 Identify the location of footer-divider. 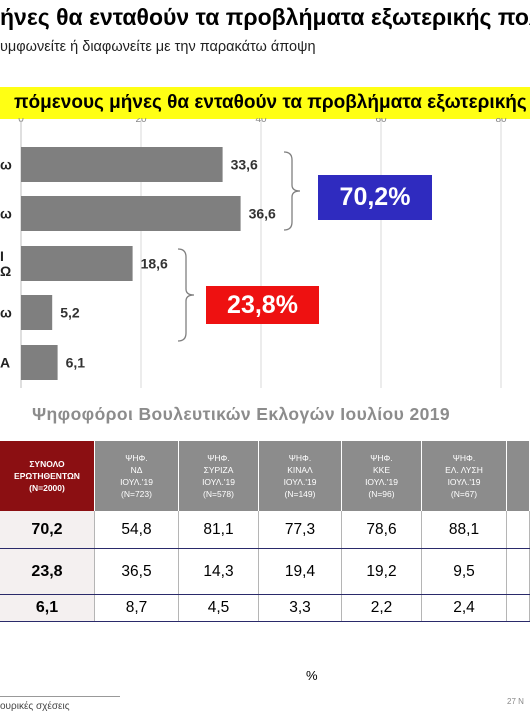
(60, 696).